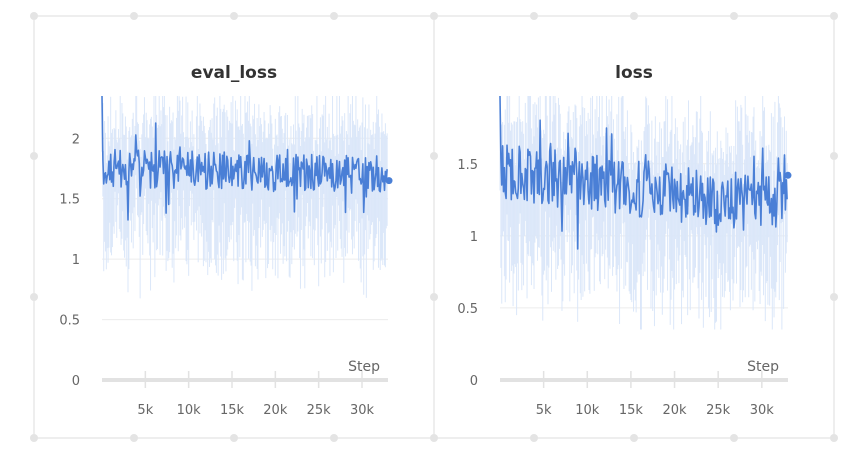 The image size is (853, 472). Describe the element at coordinates (69, 260) in the screenshot. I see `y-axis-ticks: 0 0.5 1 1.5 2` at that location.